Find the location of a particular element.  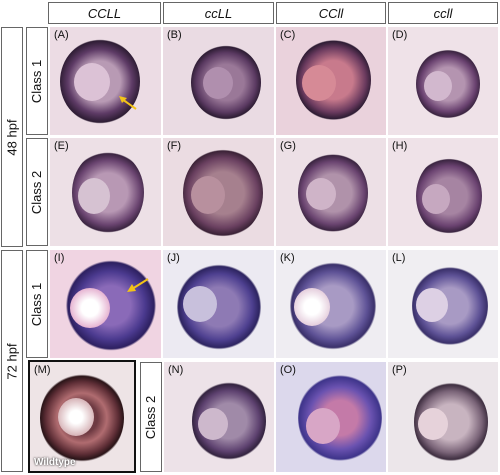

lens-i is located at coordinates (90, 308).